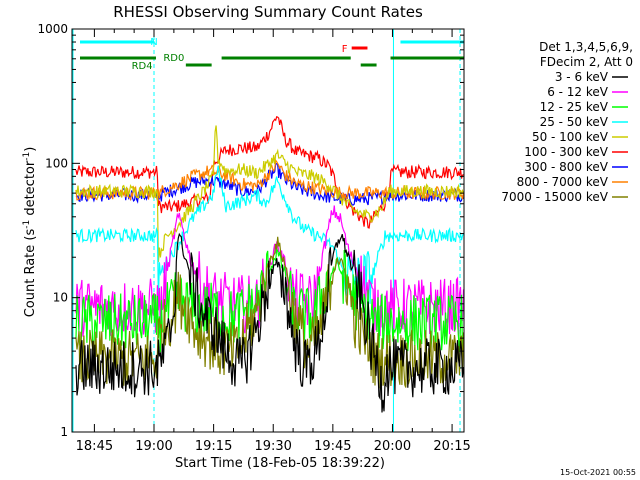  What do you see at coordinates (574, 122) in the screenshot?
I see `legend-label-3: 25 - 50 keV` at bounding box center [574, 122].